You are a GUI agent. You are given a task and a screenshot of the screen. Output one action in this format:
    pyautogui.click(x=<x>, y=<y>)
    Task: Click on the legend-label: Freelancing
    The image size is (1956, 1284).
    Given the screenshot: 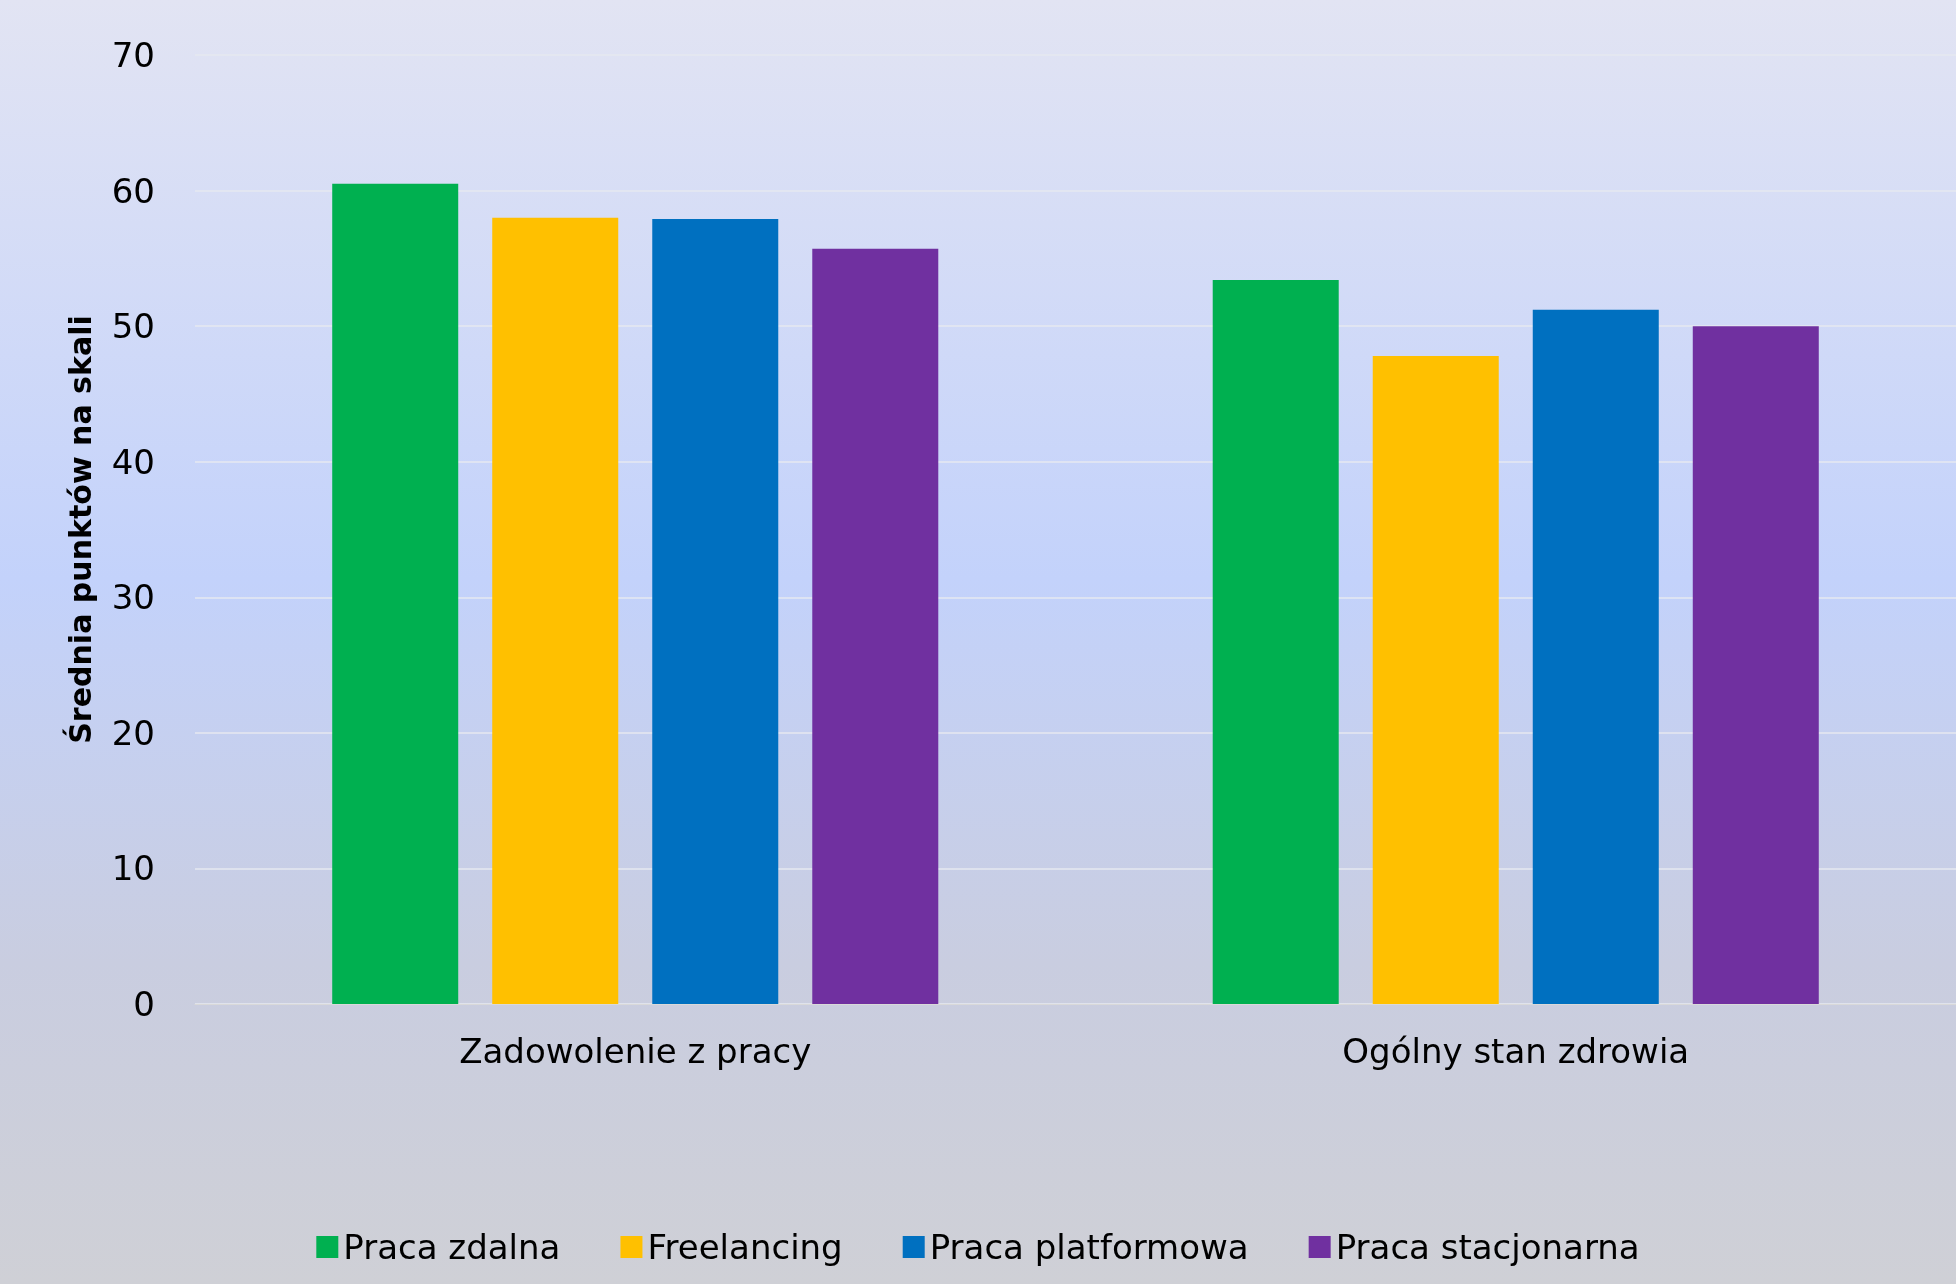 What is the action you would take?
    pyautogui.click(x=745, y=1247)
    